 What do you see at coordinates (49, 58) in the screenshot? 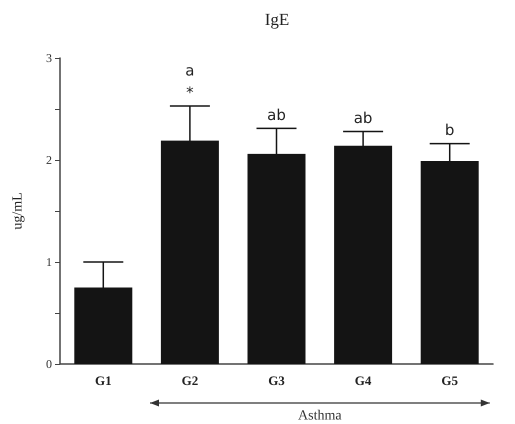
I see `y-tick-label: 3` at bounding box center [49, 58].